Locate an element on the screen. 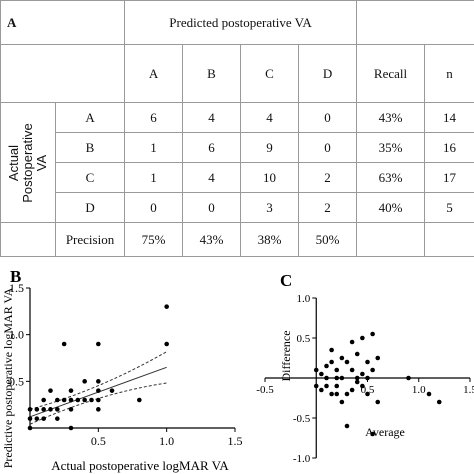 The image size is (474, 474). table-cell: 1 is located at coordinates (154, 147).